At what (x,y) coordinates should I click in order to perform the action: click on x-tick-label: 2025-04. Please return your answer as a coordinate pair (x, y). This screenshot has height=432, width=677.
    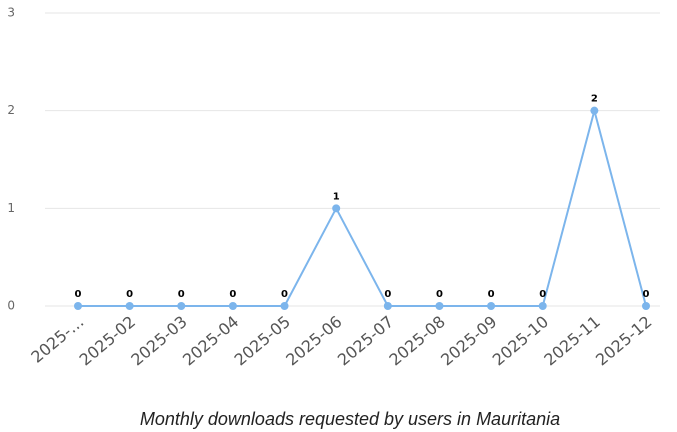
    Looking at the image, I should click on (210, 341).